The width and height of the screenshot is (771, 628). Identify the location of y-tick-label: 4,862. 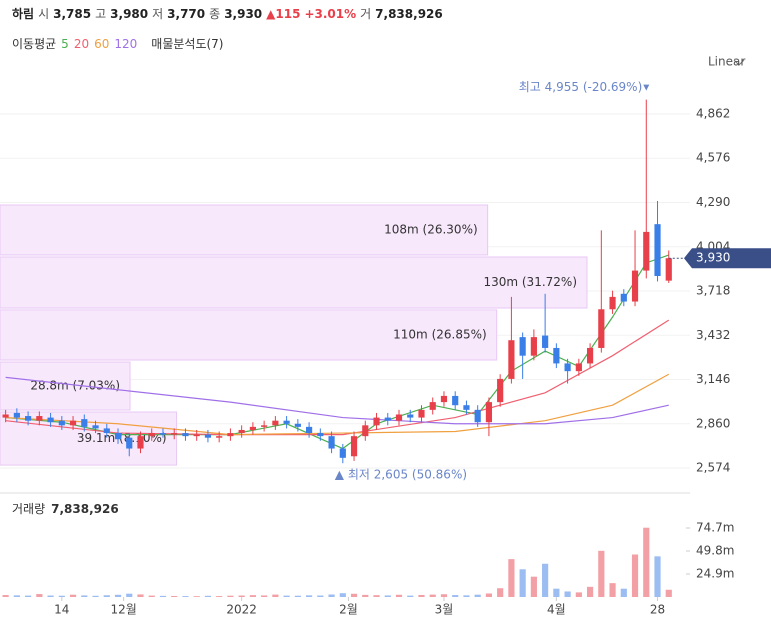
(713, 113).